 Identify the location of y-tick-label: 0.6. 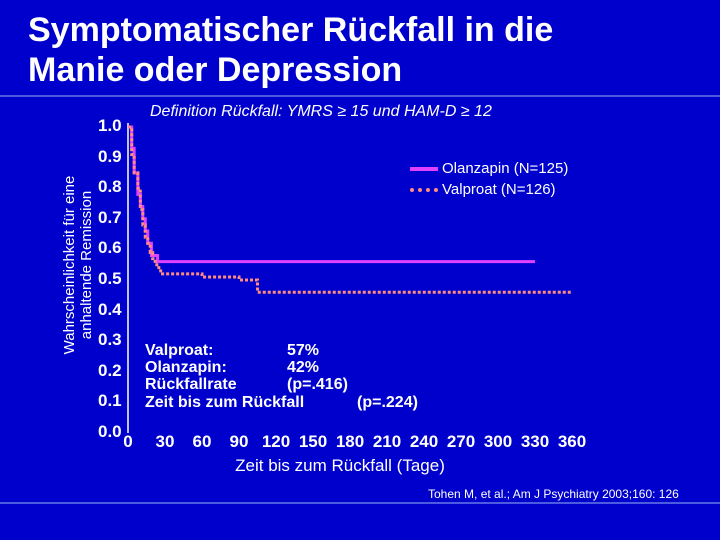
(110, 248).